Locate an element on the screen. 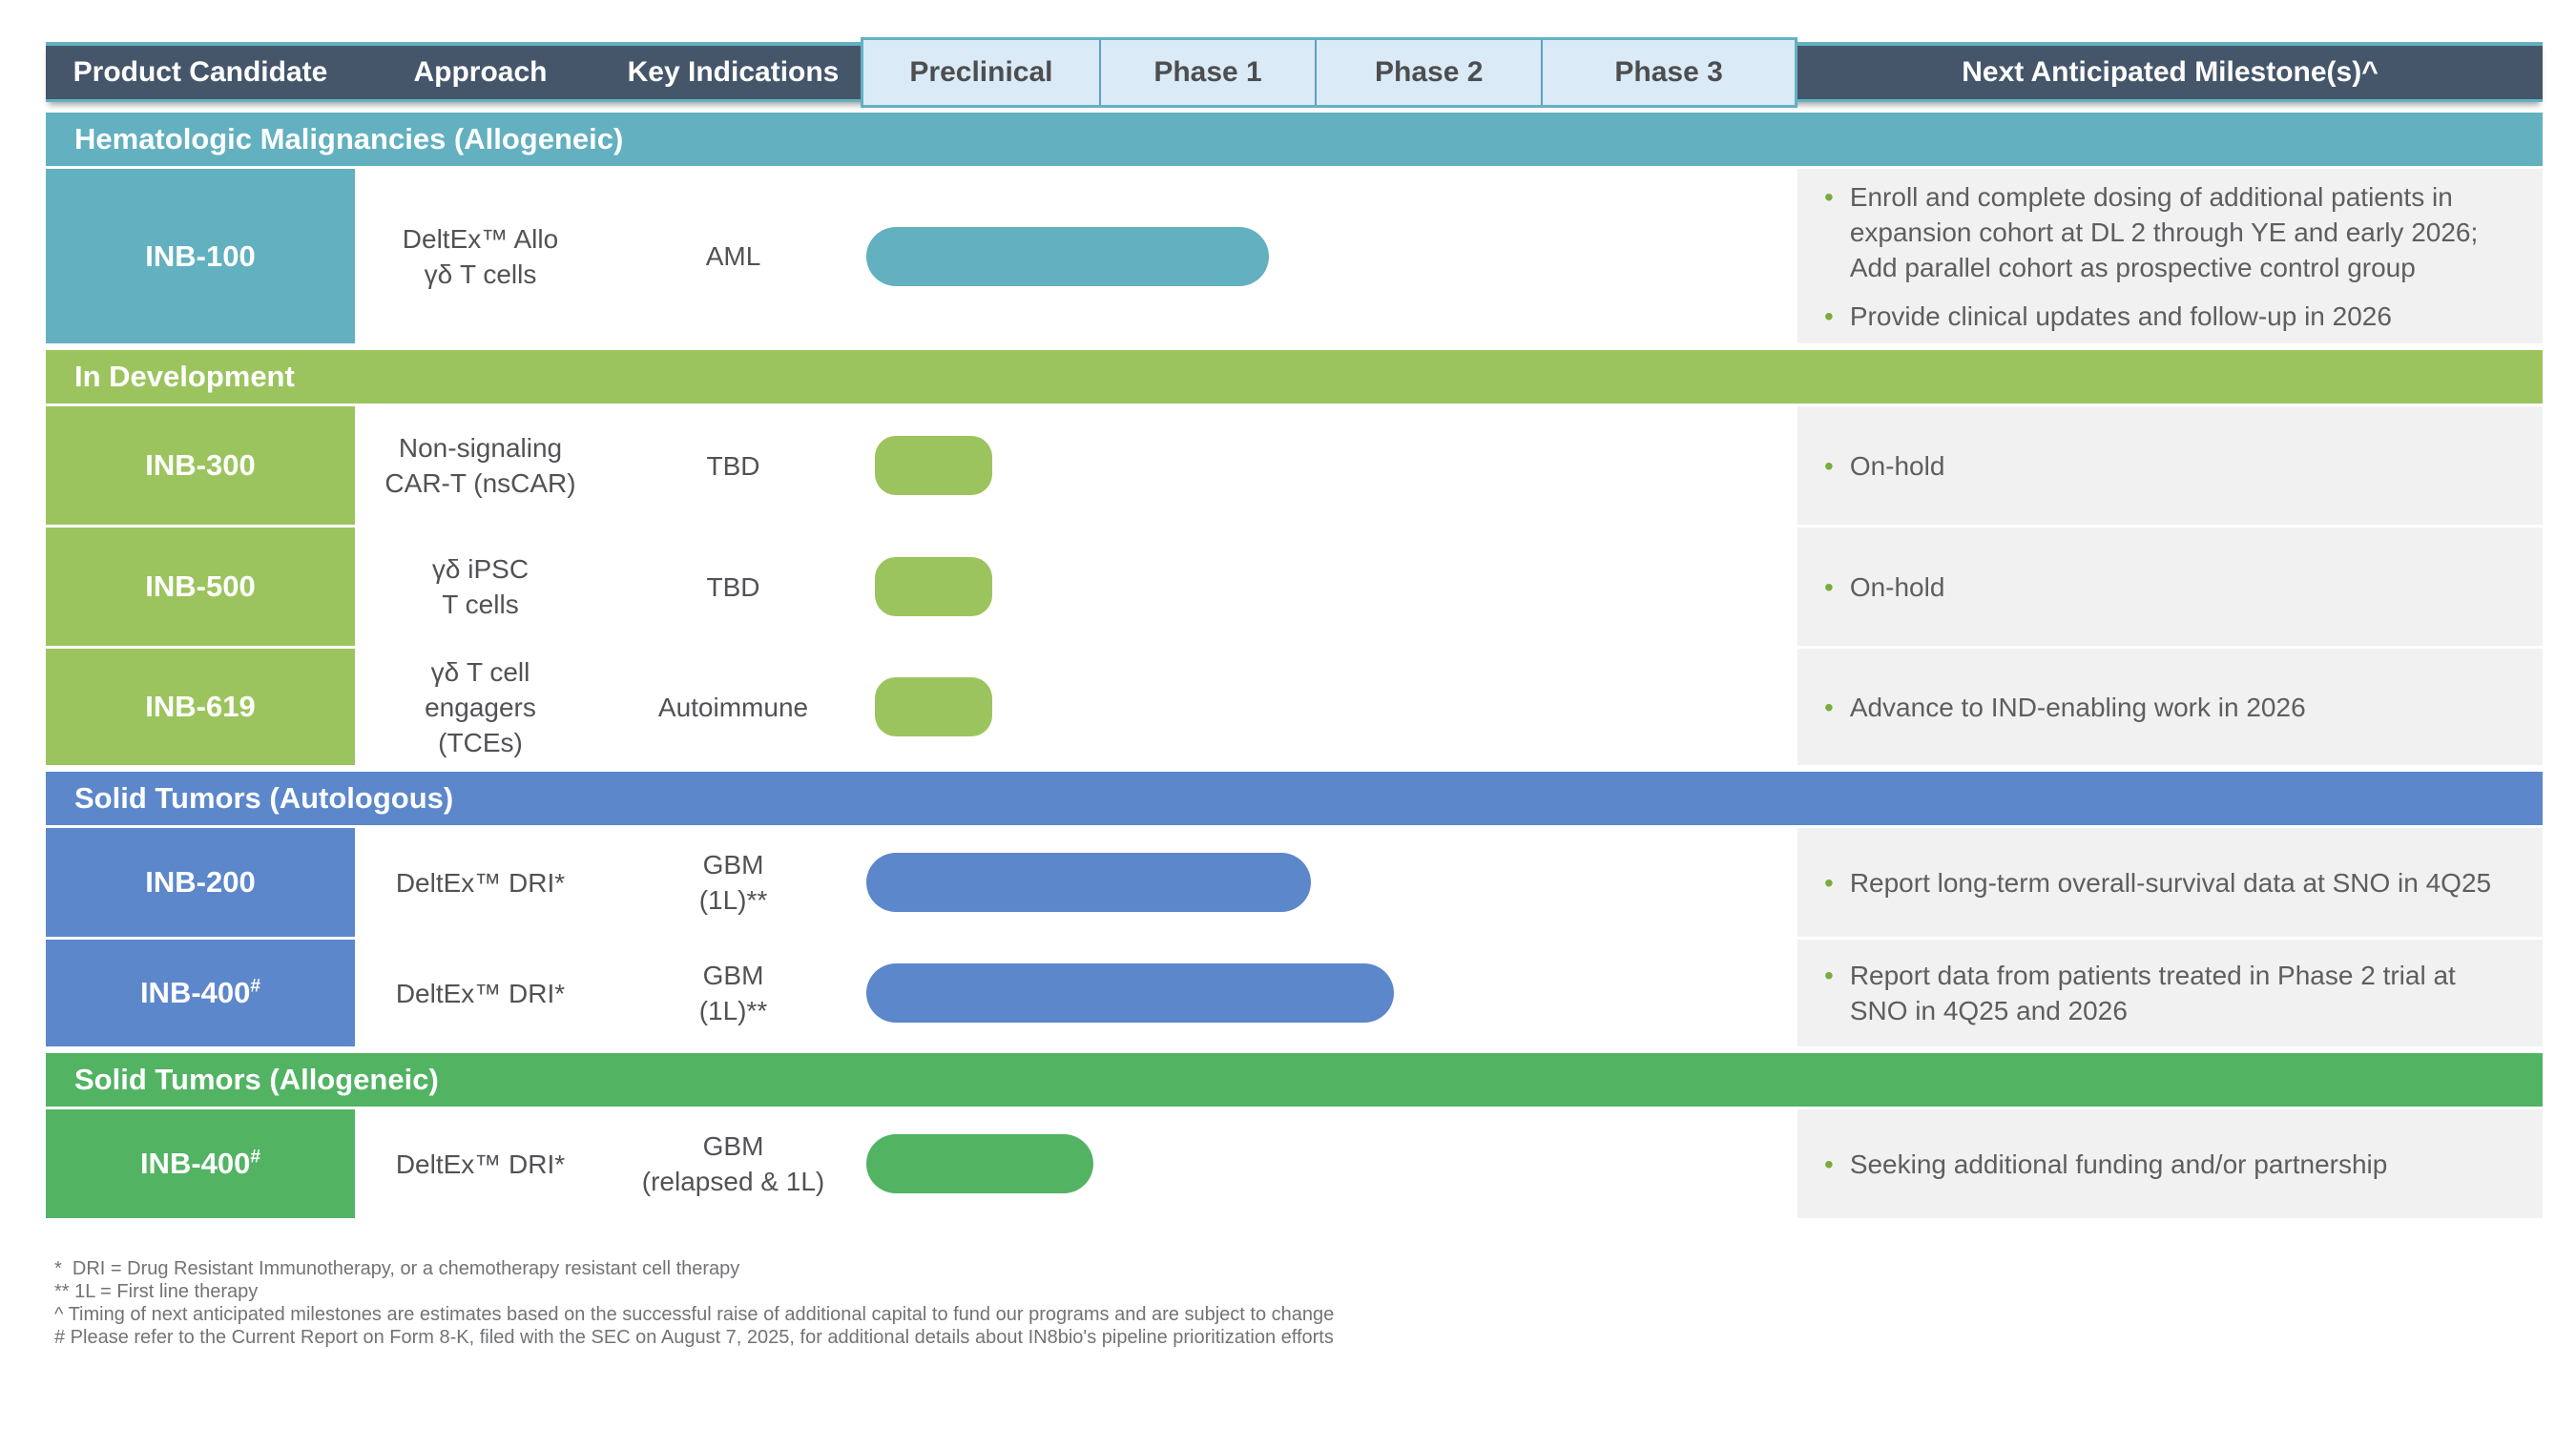  header-next-milestones: Next Anticipated Milestone(s)^ is located at coordinates (2170, 72).